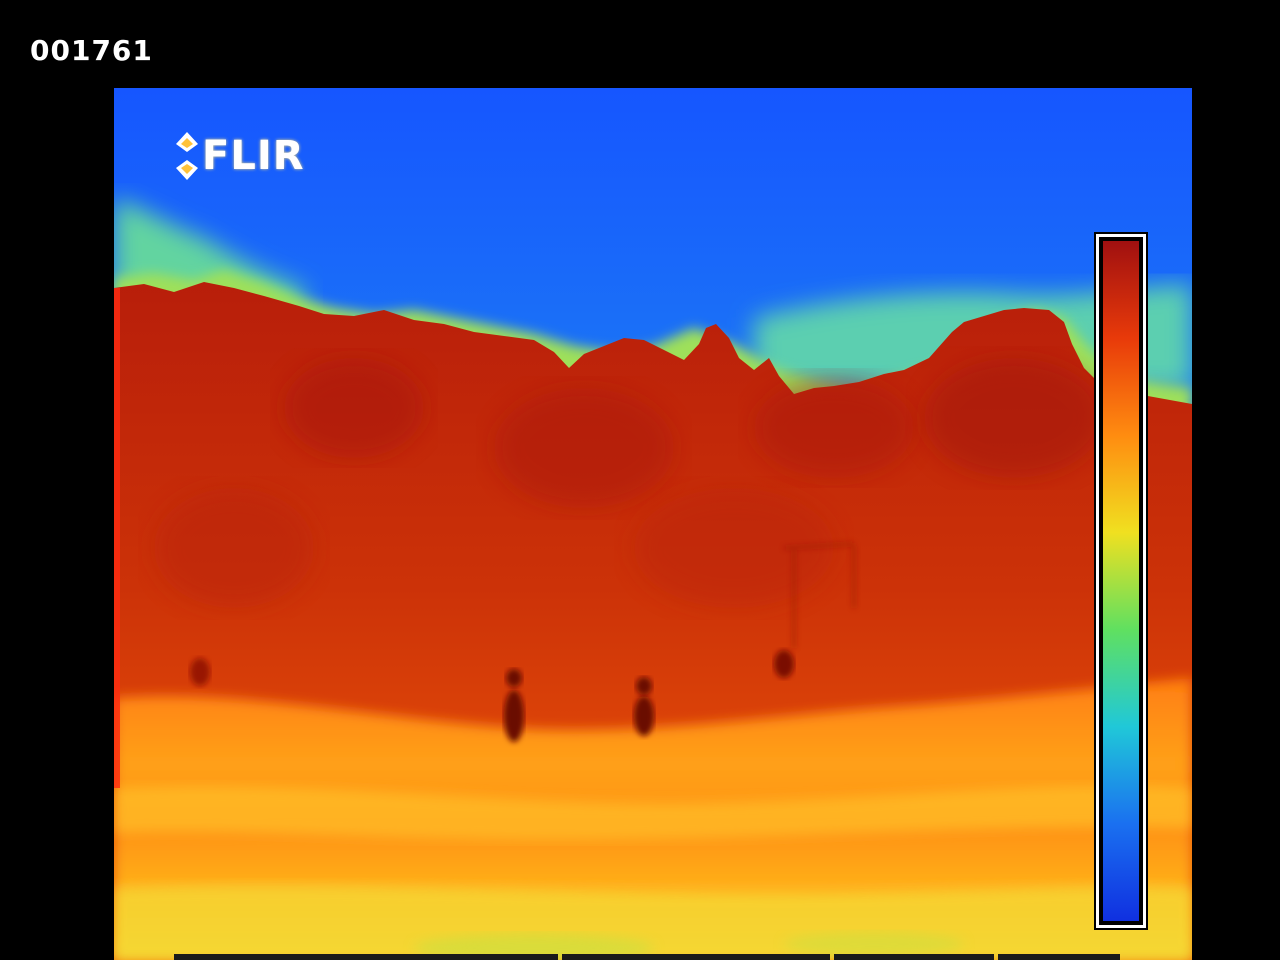  Describe the element at coordinates (187, 156) in the screenshot. I see `flir-diamond-icon` at that location.